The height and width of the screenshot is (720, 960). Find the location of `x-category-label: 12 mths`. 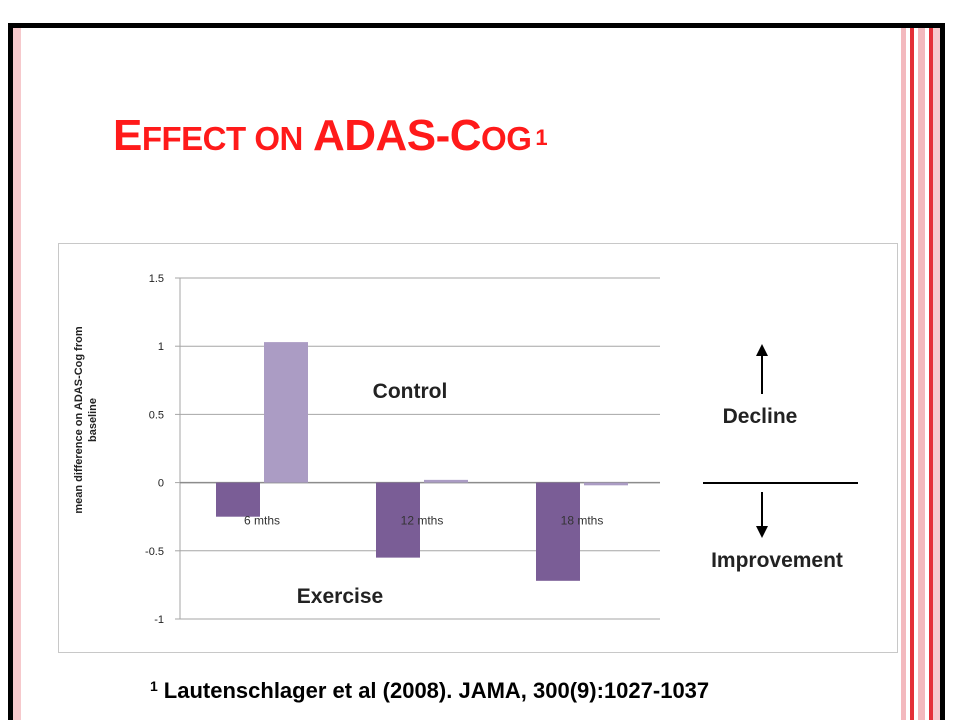

x-category-label: 12 mths is located at coordinates (422, 521).